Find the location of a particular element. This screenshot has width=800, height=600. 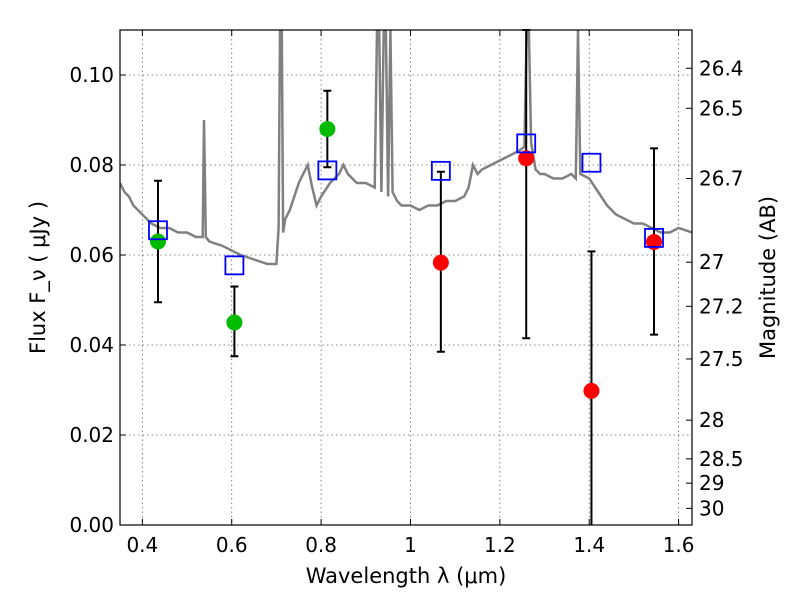

y-tick-label: 0.08 is located at coordinates (91, 165).